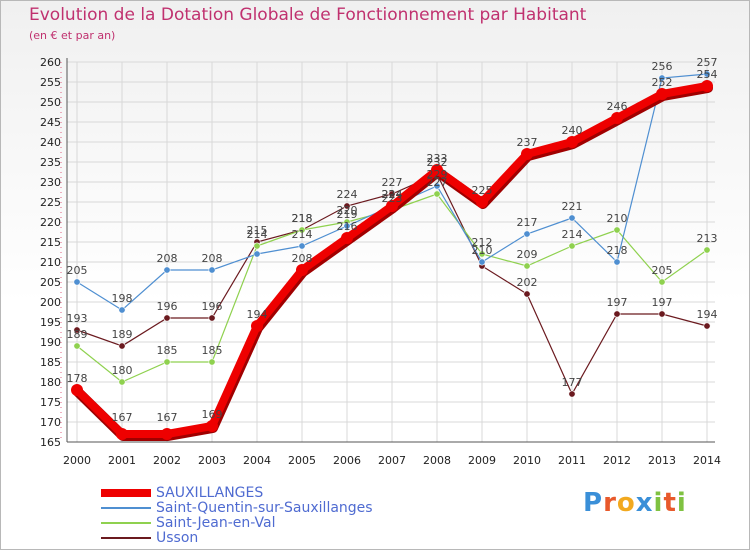 Image resolution: width=750 pixels, height=551 pixels. What do you see at coordinates (50, 242) in the screenshot?
I see `y-tick-label: 215` at bounding box center [50, 242].